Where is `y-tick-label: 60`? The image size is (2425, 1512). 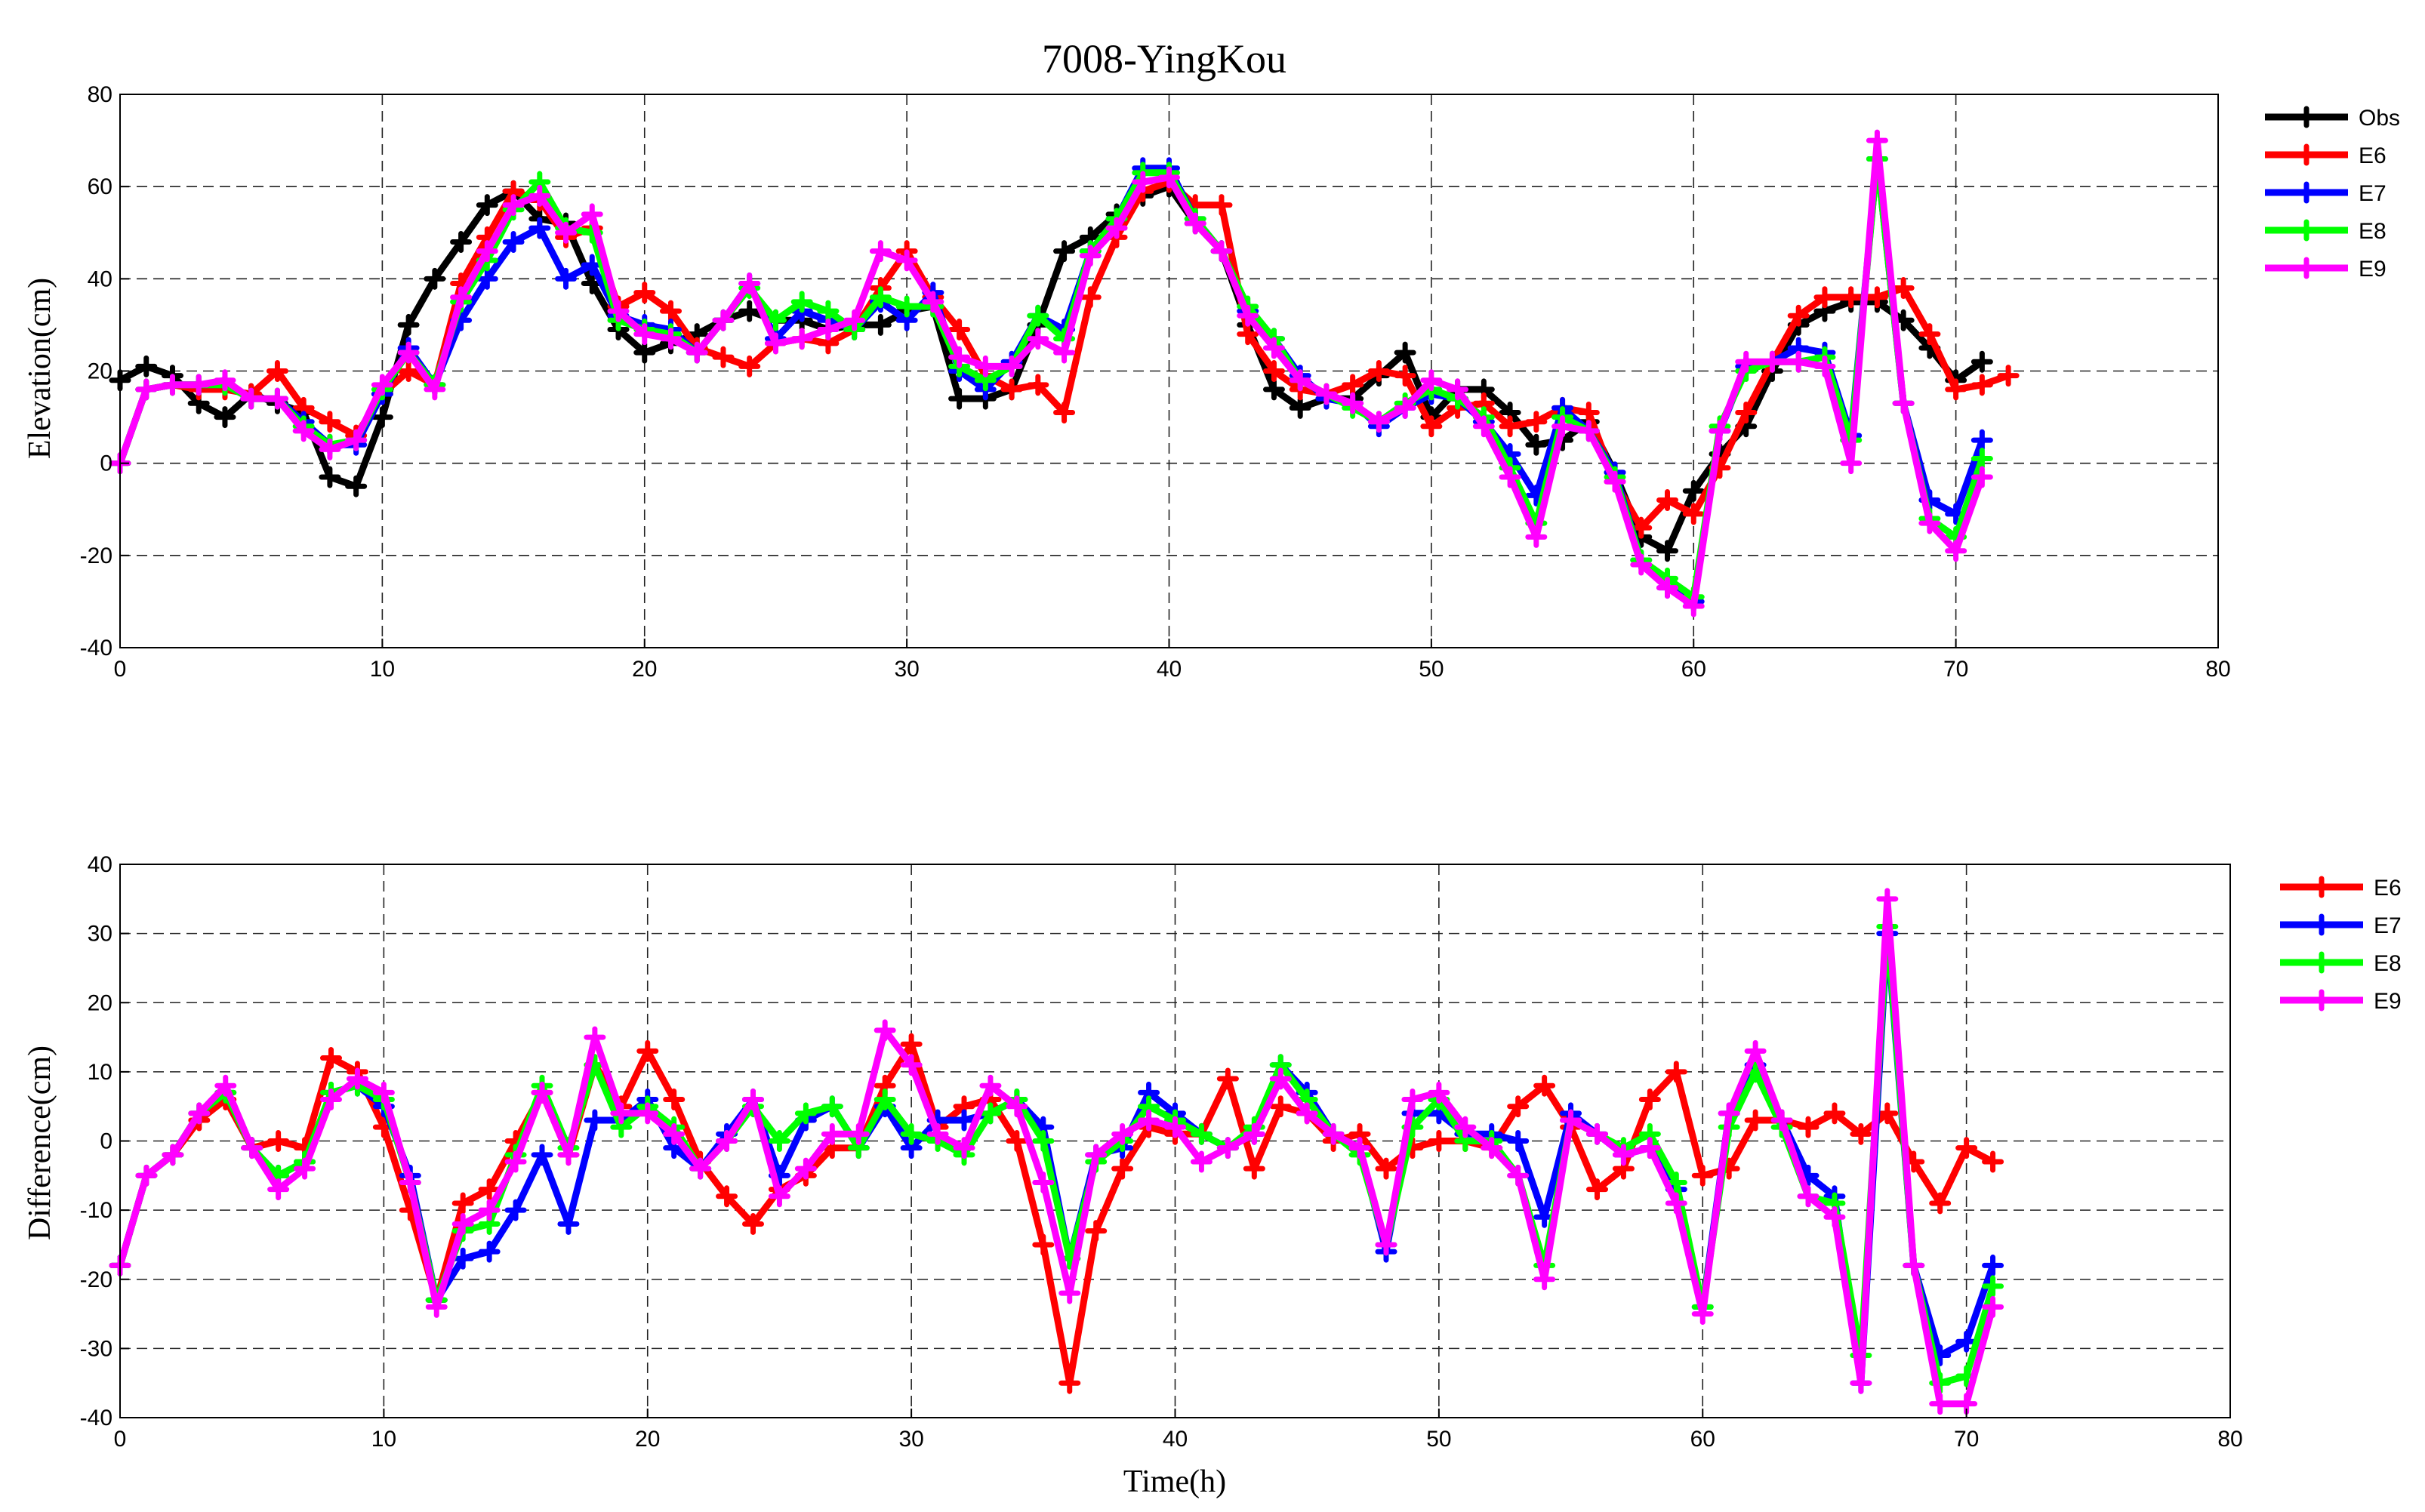
y-tick-label: 60 is located at coordinates (100, 186).